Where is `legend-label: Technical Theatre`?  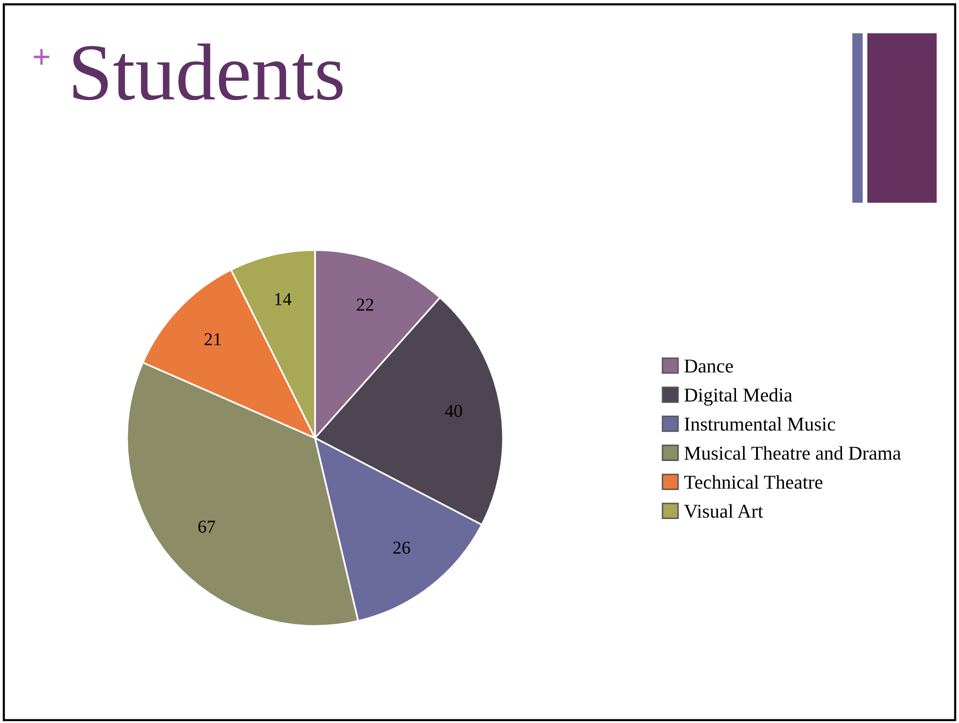 legend-label: Technical Theatre is located at coordinates (753, 482).